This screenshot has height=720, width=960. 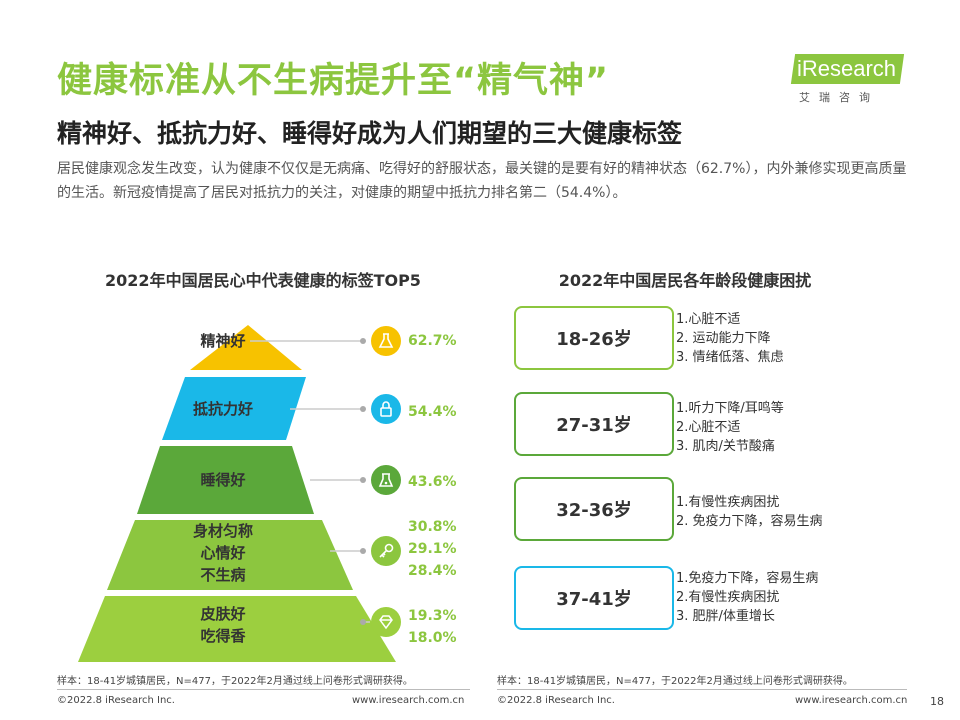 I want to click on tier-1-values: 62.7%, so click(x=432, y=341).